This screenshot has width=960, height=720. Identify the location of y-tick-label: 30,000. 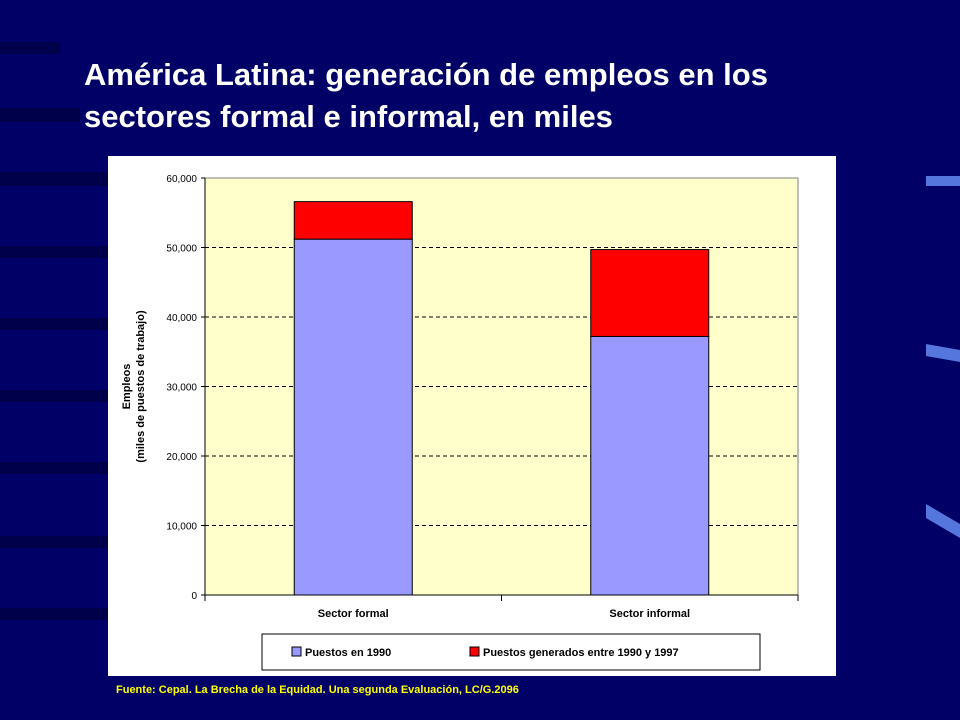
(181, 388).